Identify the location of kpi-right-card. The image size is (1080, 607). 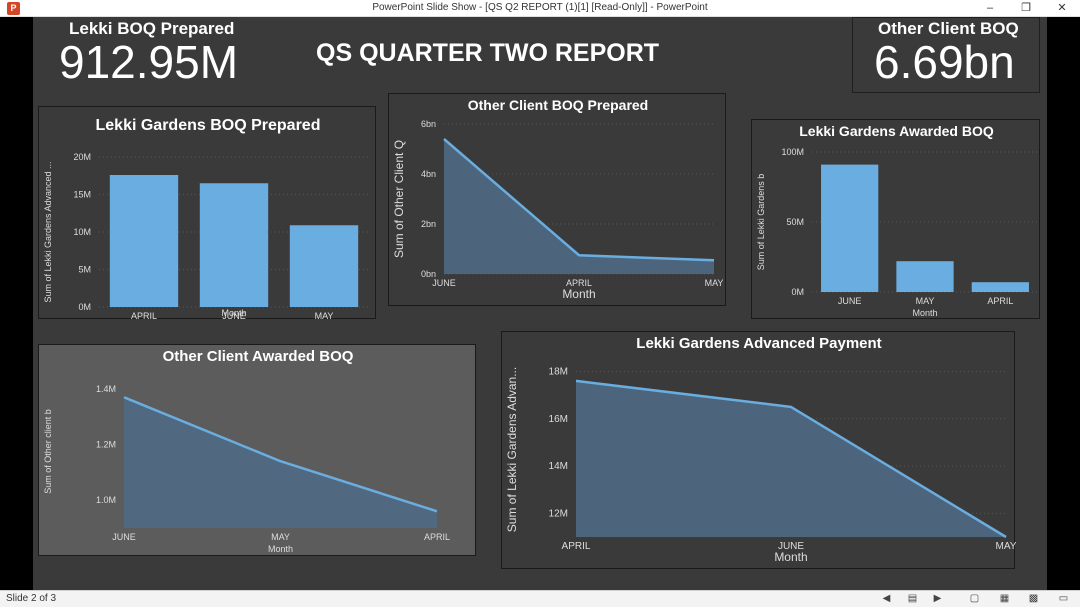
(946, 55).